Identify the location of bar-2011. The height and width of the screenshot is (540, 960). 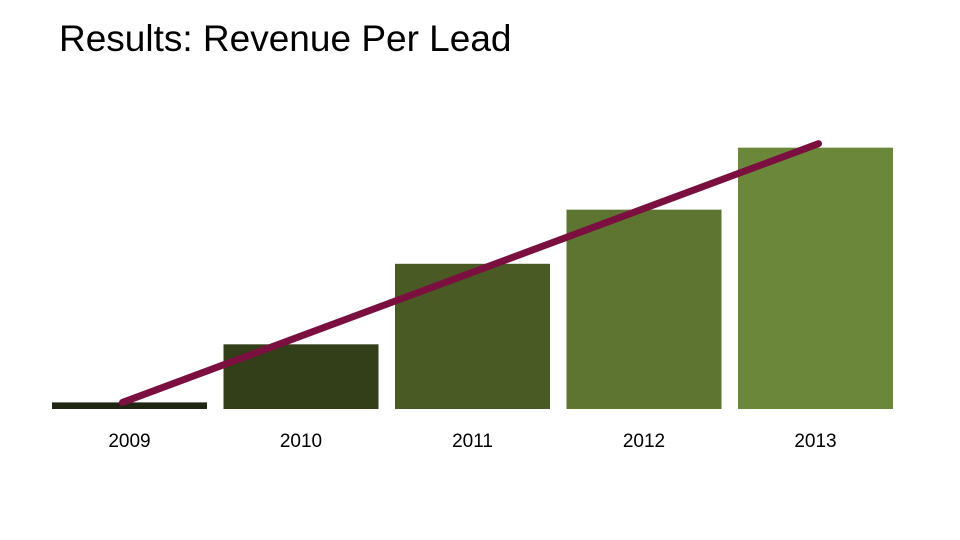
(472, 336).